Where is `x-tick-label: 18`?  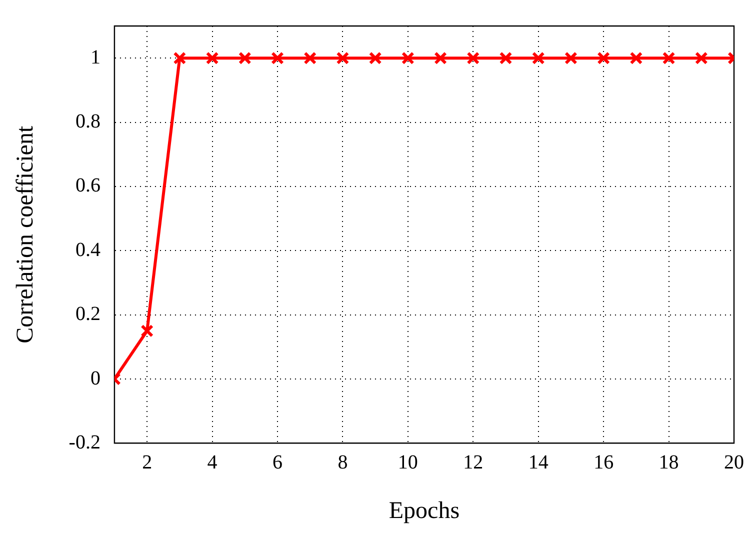
x-tick-label: 18 is located at coordinates (668, 462).